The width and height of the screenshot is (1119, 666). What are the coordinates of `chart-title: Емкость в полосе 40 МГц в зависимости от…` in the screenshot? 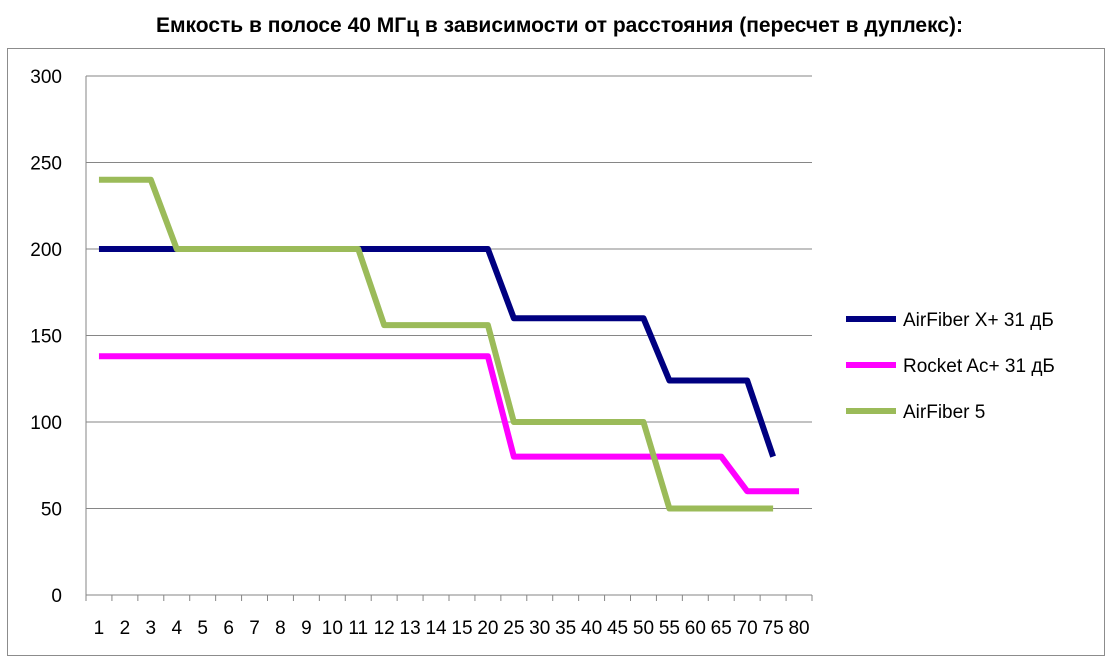 It's located at (559, 25).